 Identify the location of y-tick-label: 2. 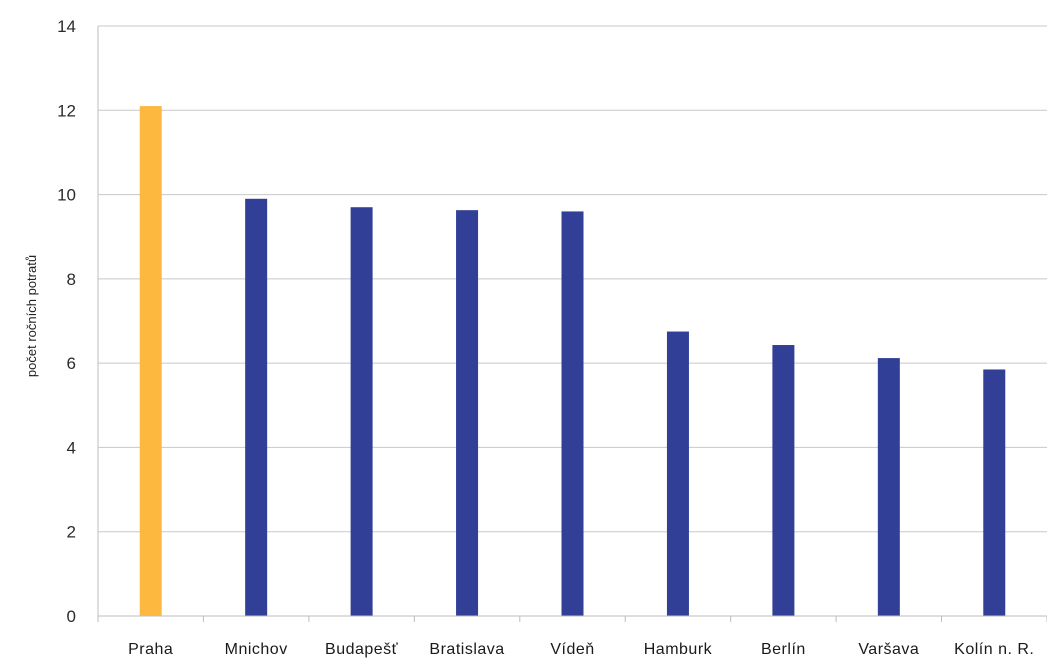
(71, 532).